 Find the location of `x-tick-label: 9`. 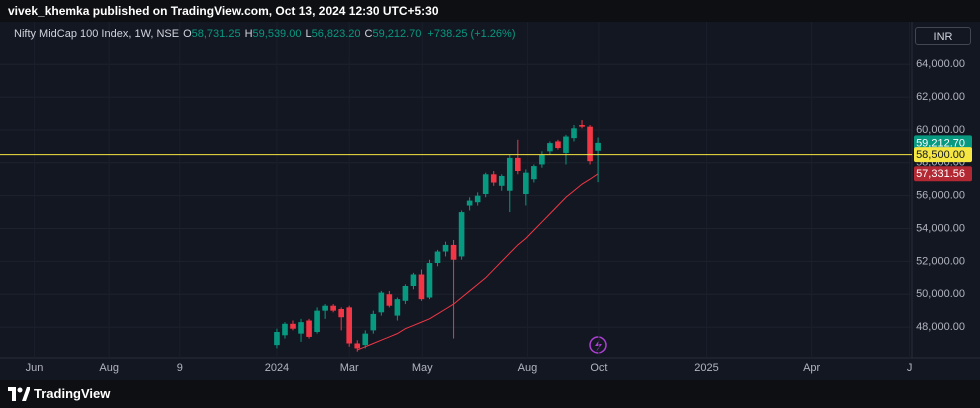

x-tick-label: 9 is located at coordinates (180, 368).